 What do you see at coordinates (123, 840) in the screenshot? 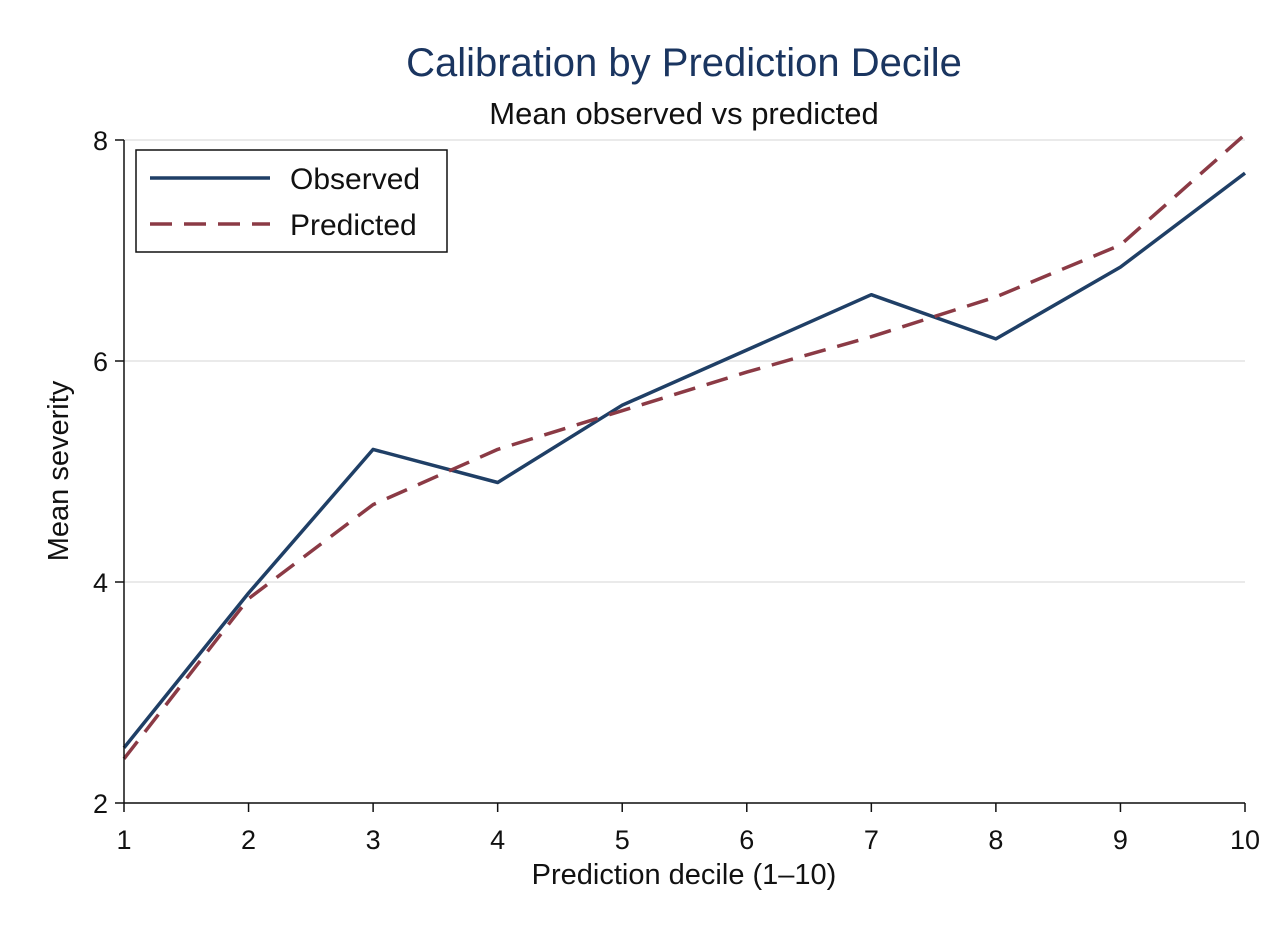
I see `x-tick-label-1: 1` at bounding box center [123, 840].